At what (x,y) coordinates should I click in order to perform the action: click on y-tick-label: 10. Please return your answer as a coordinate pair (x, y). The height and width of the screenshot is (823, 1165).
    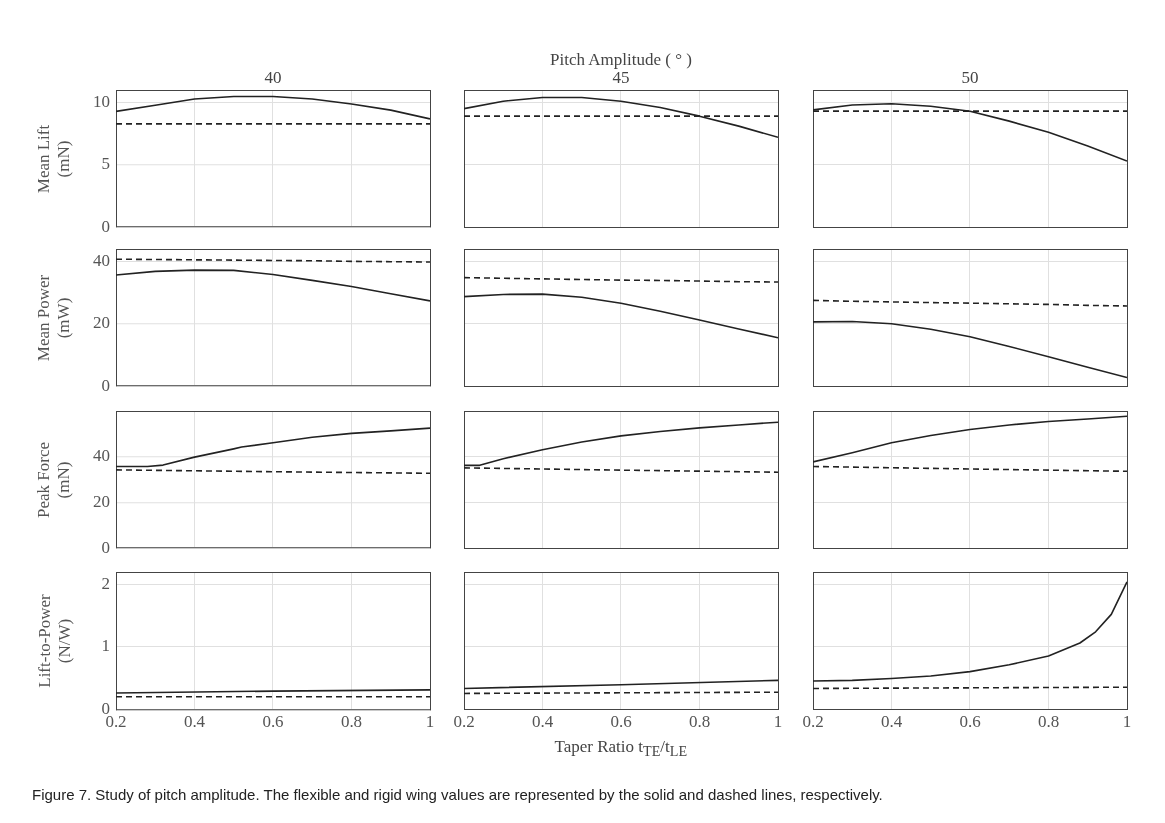
    Looking at the image, I should click on (101, 101).